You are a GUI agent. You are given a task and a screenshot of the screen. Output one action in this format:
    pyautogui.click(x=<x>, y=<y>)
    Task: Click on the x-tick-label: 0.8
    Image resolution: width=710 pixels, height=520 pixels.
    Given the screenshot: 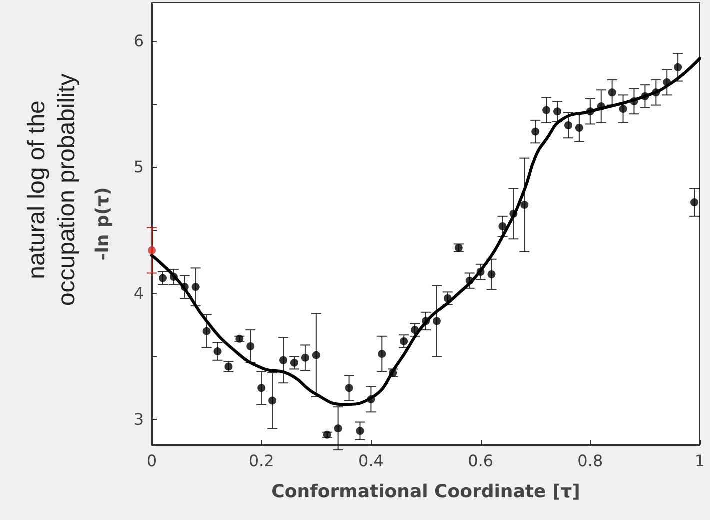 What is the action you would take?
    pyautogui.click(x=591, y=461)
    